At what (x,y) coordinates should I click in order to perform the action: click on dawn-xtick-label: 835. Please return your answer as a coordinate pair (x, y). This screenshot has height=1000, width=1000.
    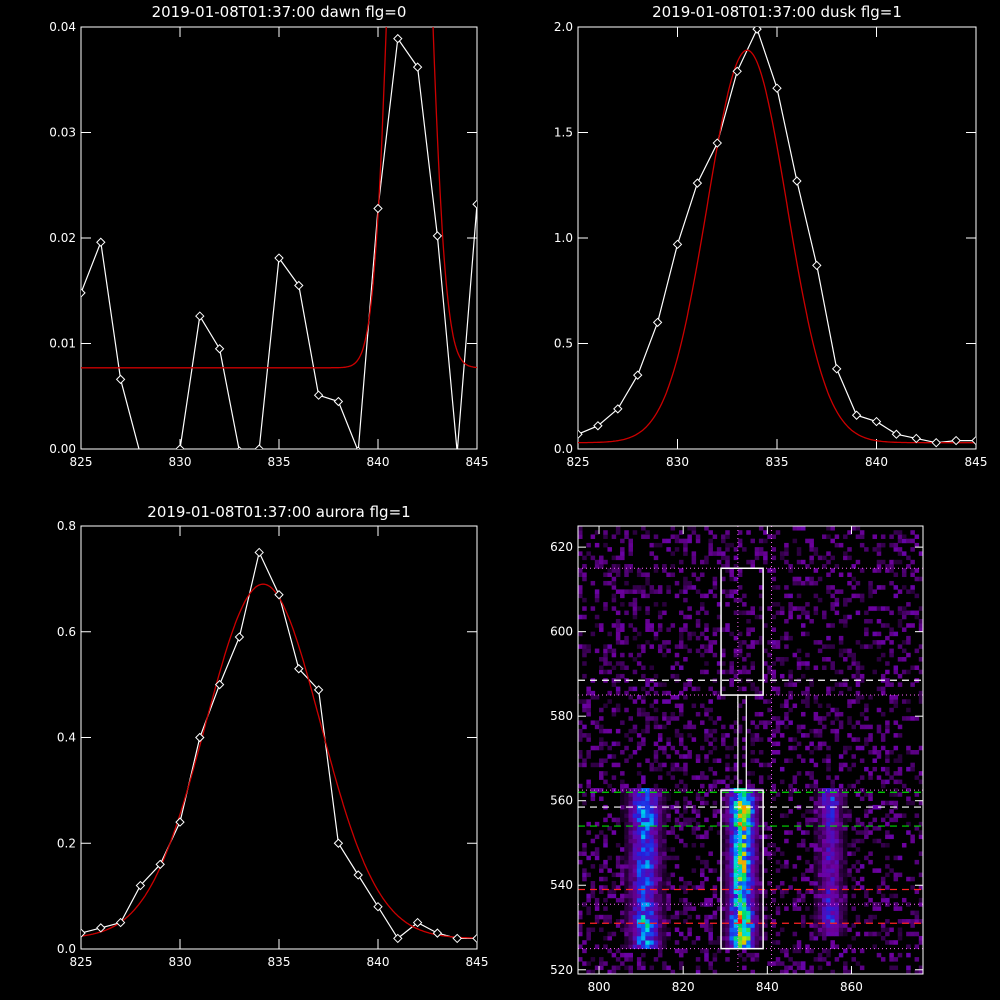
    Looking at the image, I should click on (279, 462).